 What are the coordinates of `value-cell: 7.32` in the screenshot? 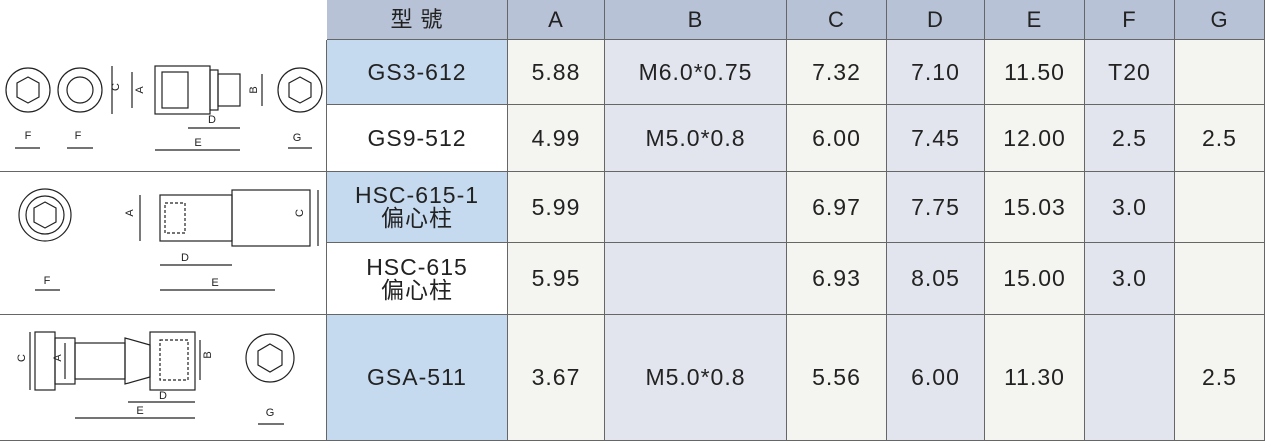 It's located at (837, 72).